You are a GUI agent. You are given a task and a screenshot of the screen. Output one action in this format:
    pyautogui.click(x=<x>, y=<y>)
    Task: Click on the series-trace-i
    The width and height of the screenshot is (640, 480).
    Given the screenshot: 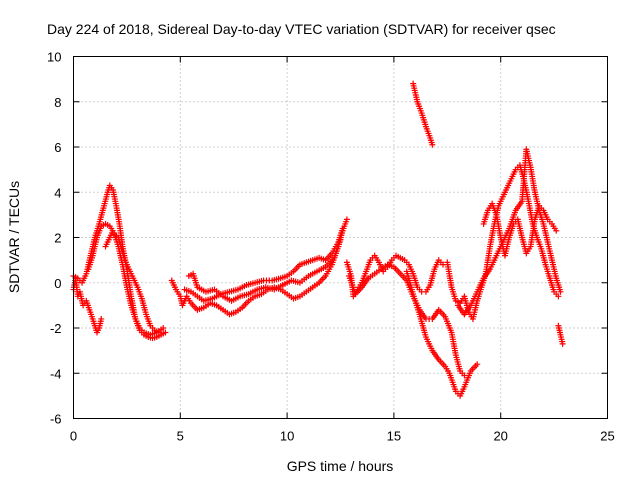 What is the action you would take?
    pyautogui.click(x=407, y=320)
    